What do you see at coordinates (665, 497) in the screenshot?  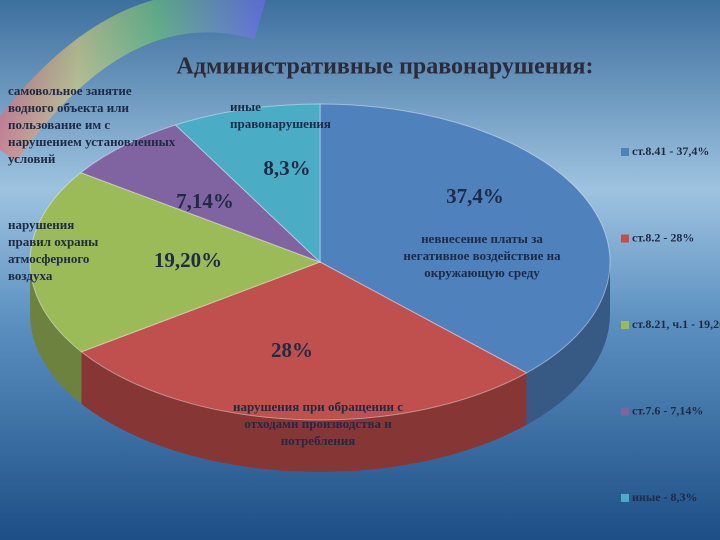 I see `legend-label: иные - 8,3%` at bounding box center [665, 497].